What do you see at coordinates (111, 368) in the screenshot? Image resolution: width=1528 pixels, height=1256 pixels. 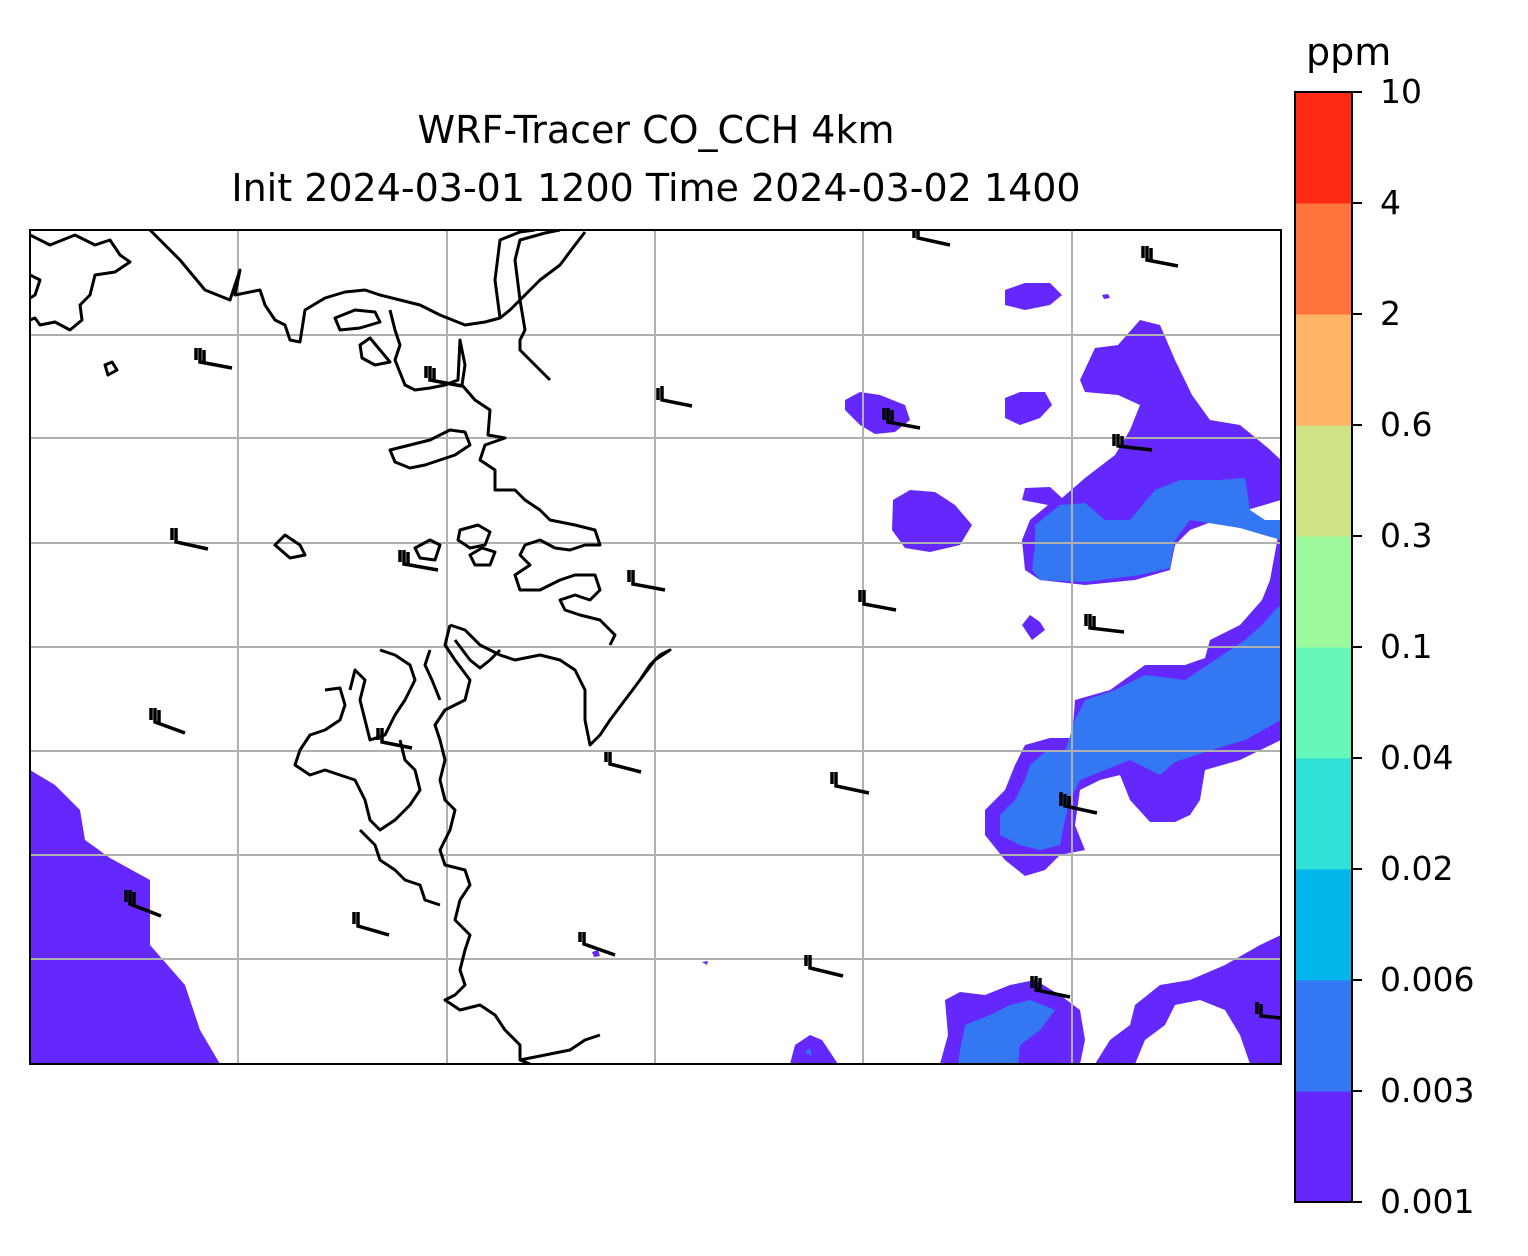 I see `coast-islet-west` at bounding box center [111, 368].